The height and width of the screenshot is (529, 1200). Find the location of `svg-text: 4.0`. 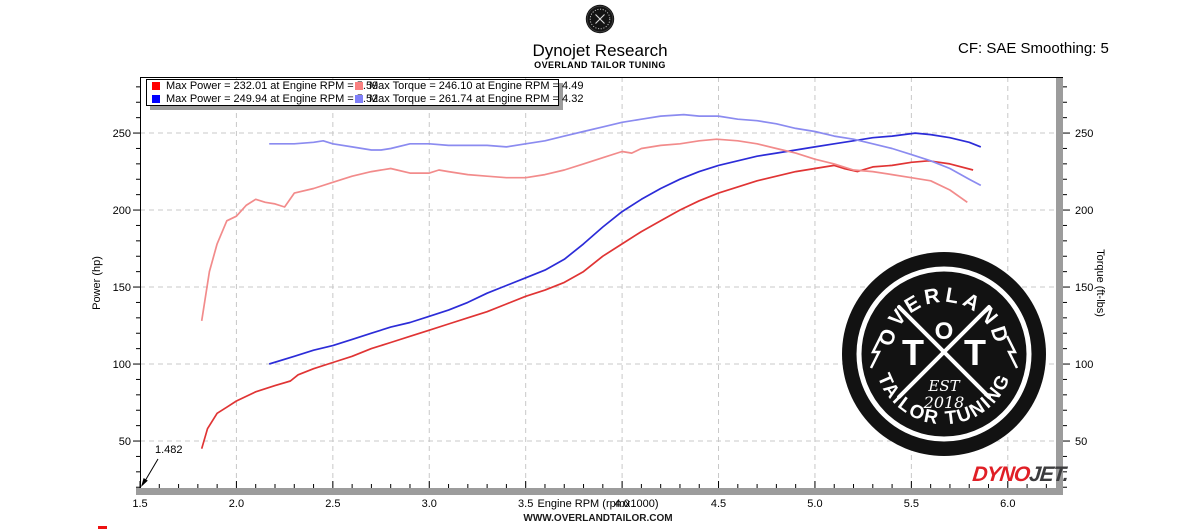

svg-text: 4.0 is located at coordinates (621, 504).